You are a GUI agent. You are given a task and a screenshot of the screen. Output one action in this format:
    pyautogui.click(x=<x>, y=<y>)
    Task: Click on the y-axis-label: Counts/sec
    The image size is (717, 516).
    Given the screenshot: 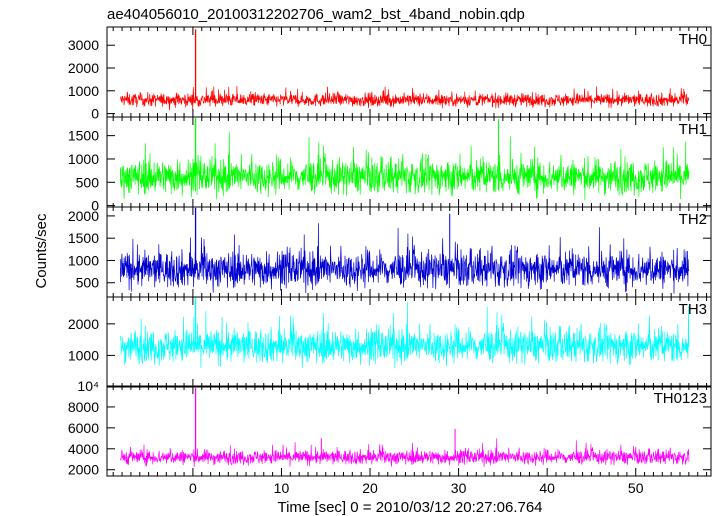 What is the action you would take?
    pyautogui.click(x=41, y=251)
    